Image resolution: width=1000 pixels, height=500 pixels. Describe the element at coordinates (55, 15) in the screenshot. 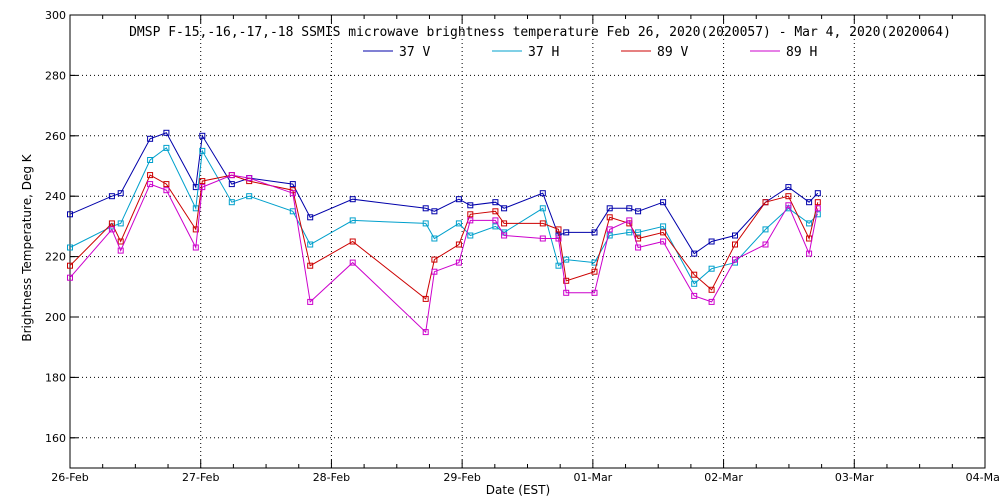

I see `y-tick-label: 300` at that location.